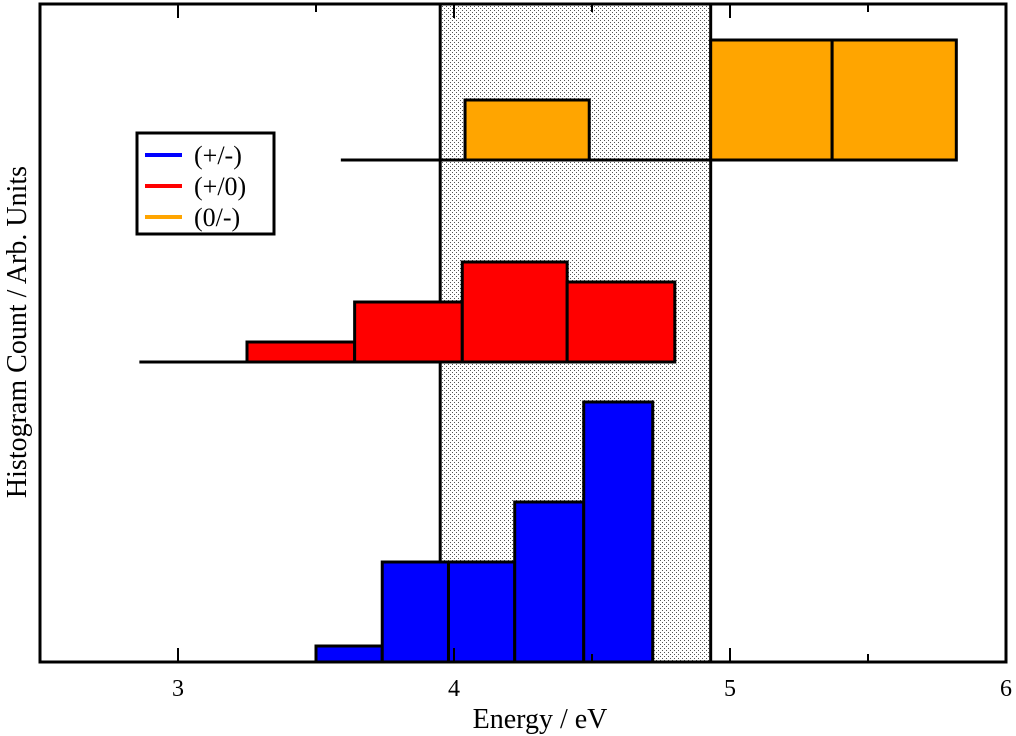 The image size is (1016, 736). I want to click on x-tick-label: 3, so click(178, 689).